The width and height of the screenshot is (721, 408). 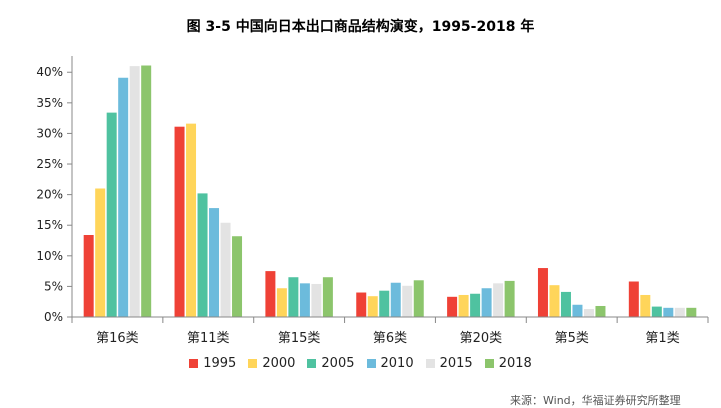 I want to click on x-category-label: 第6类, so click(x=390, y=338).